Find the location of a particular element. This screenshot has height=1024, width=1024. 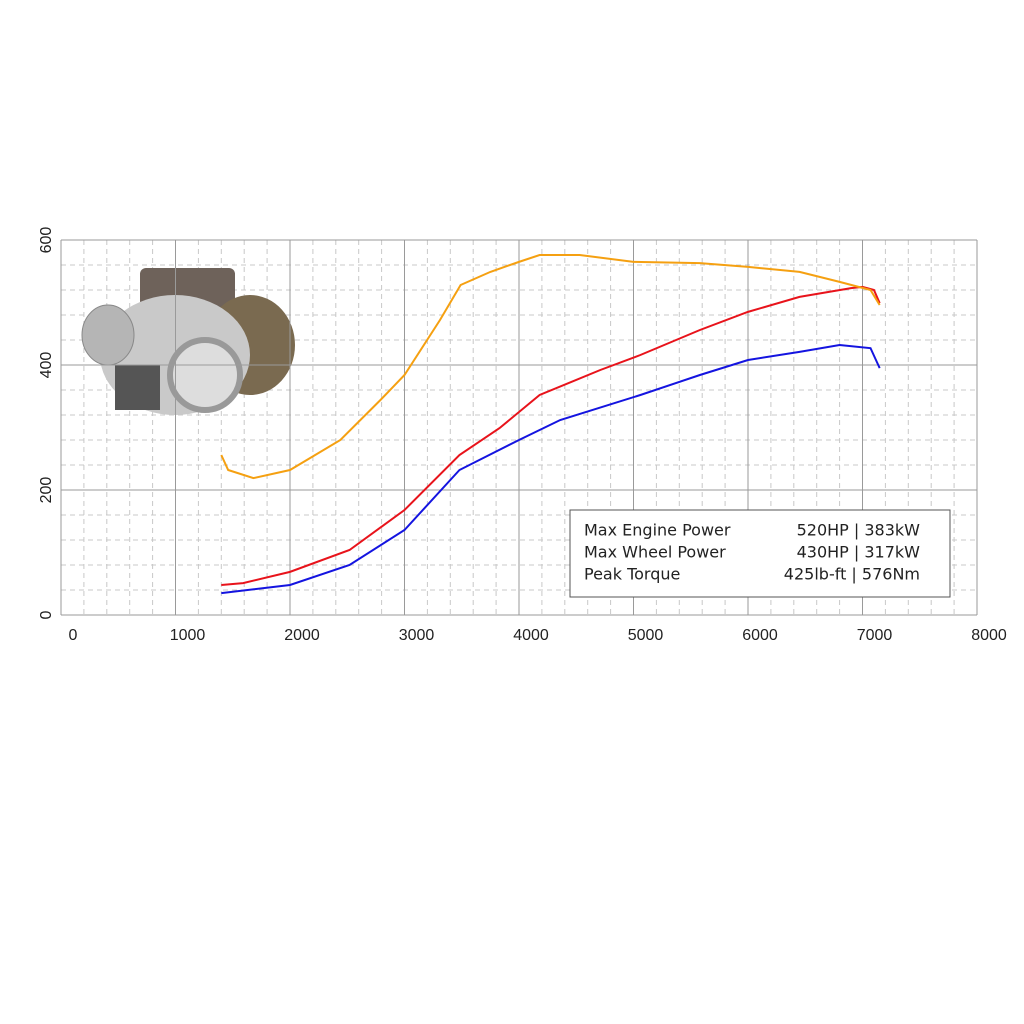

legend-label: Max Engine Power is located at coordinates (657, 530).